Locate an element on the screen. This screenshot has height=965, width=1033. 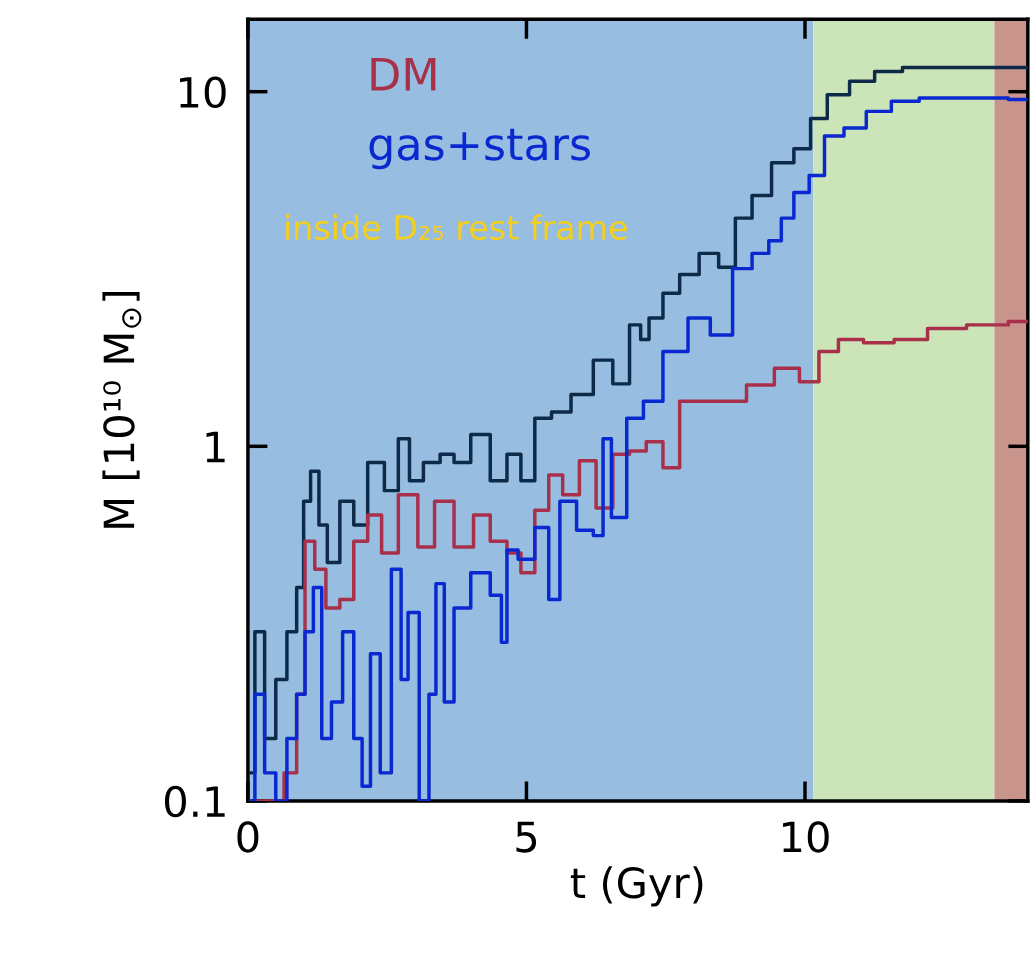
annotation: inside D₂₅ rest frame is located at coordinates (456, 227).